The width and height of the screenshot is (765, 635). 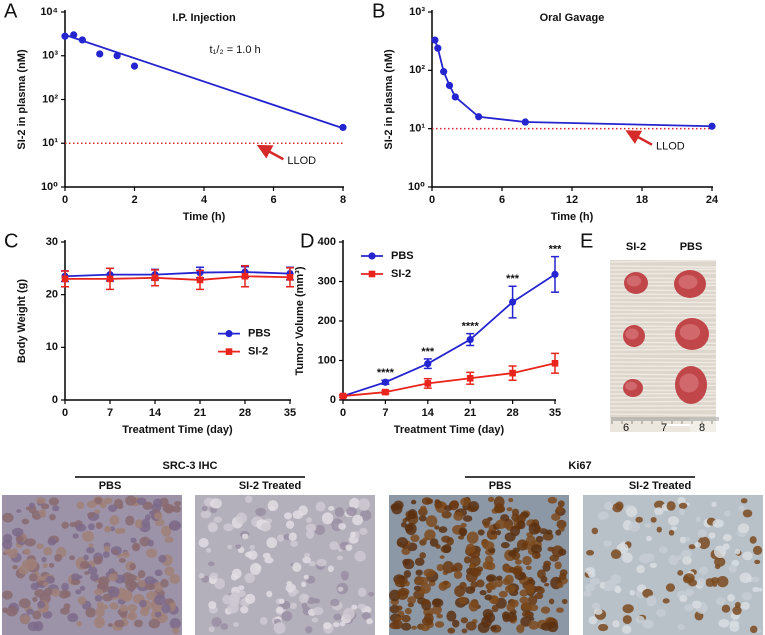 I want to click on group-title: Ki67, so click(x=579, y=466).